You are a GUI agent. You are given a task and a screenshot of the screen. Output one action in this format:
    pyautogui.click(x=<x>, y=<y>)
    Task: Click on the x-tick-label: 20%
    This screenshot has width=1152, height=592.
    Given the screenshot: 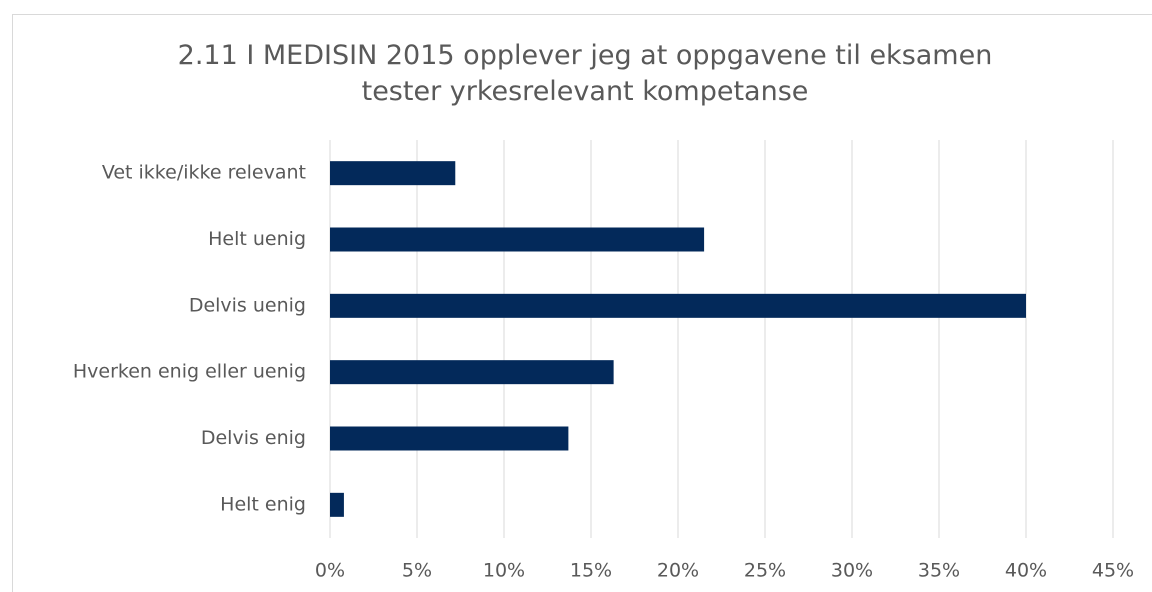 What is the action you would take?
    pyautogui.click(x=678, y=571)
    